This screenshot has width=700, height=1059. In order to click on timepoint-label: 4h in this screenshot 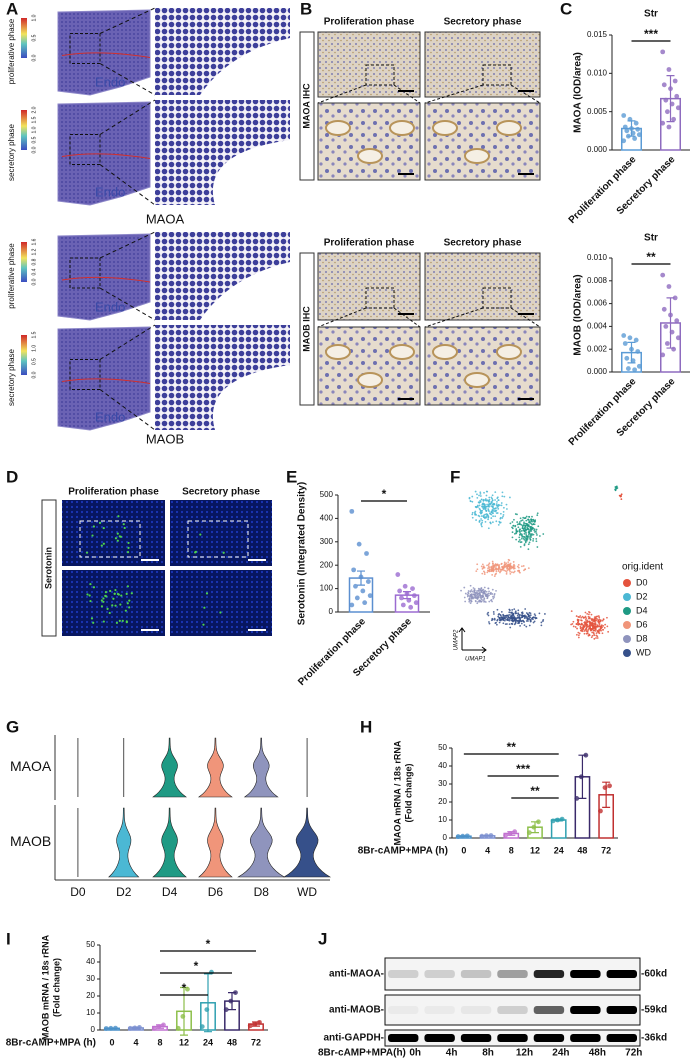, I will do `click(452, 1053)`.